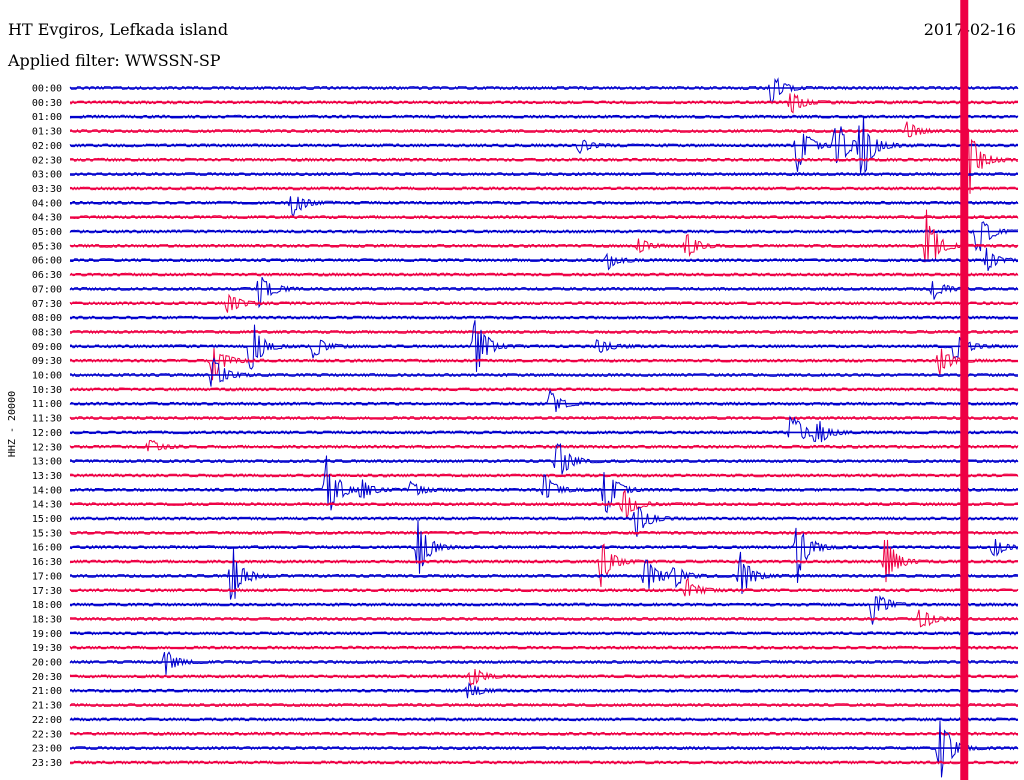 Image resolution: width=1024 pixels, height=780 pixels. What do you see at coordinates (47, 476) in the screenshot?
I see `time-tick-label: 13:30` at bounding box center [47, 476].